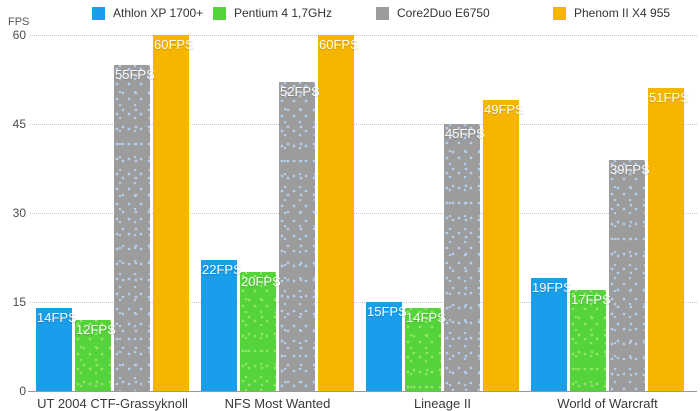 This screenshot has width=700, height=411. Describe the element at coordinates (158, 13) in the screenshot. I see `legend-label: Athlon XP 1700+` at that location.